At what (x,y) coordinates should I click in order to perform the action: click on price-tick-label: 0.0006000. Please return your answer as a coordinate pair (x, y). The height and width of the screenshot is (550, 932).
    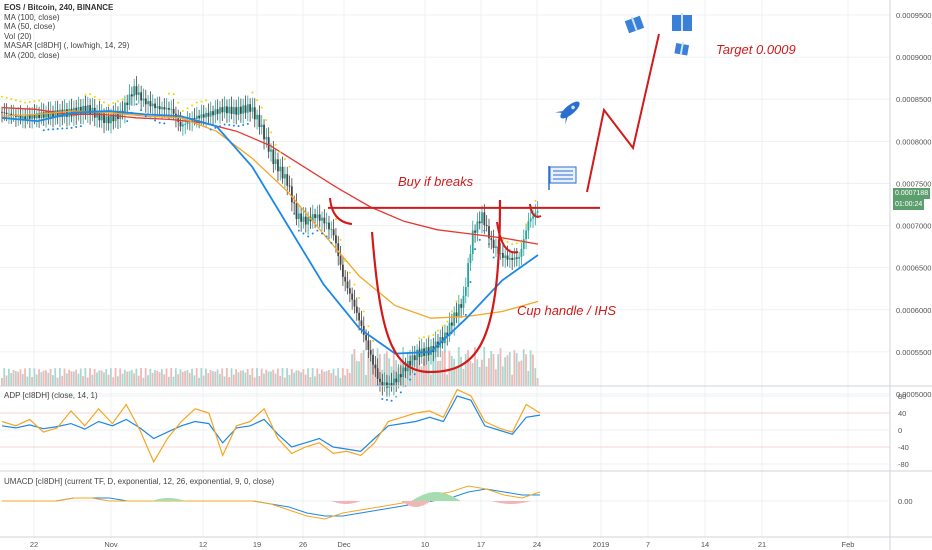
    Looking at the image, I should click on (913, 310).